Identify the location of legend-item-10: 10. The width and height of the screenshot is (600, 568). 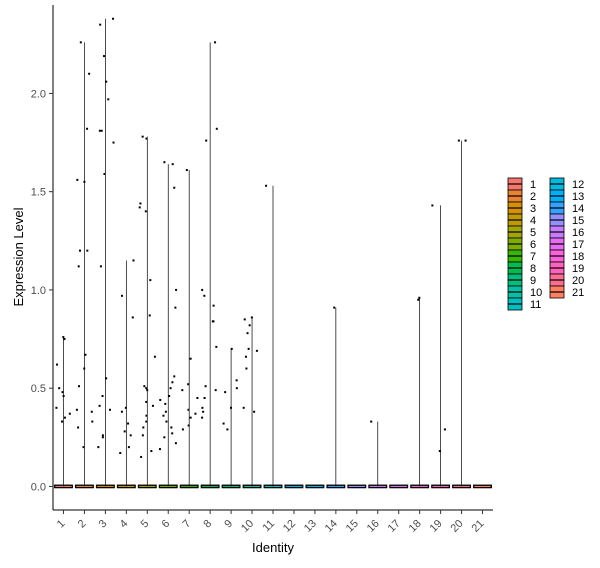
(524, 292).